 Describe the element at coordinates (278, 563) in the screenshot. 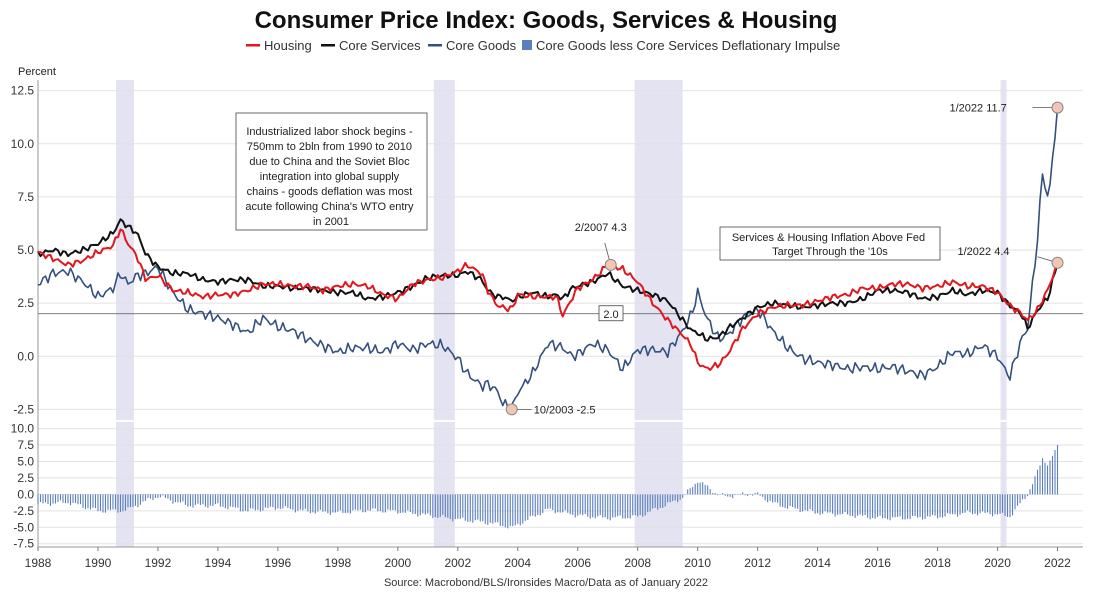

I see `x-tick-label: 1996` at that location.